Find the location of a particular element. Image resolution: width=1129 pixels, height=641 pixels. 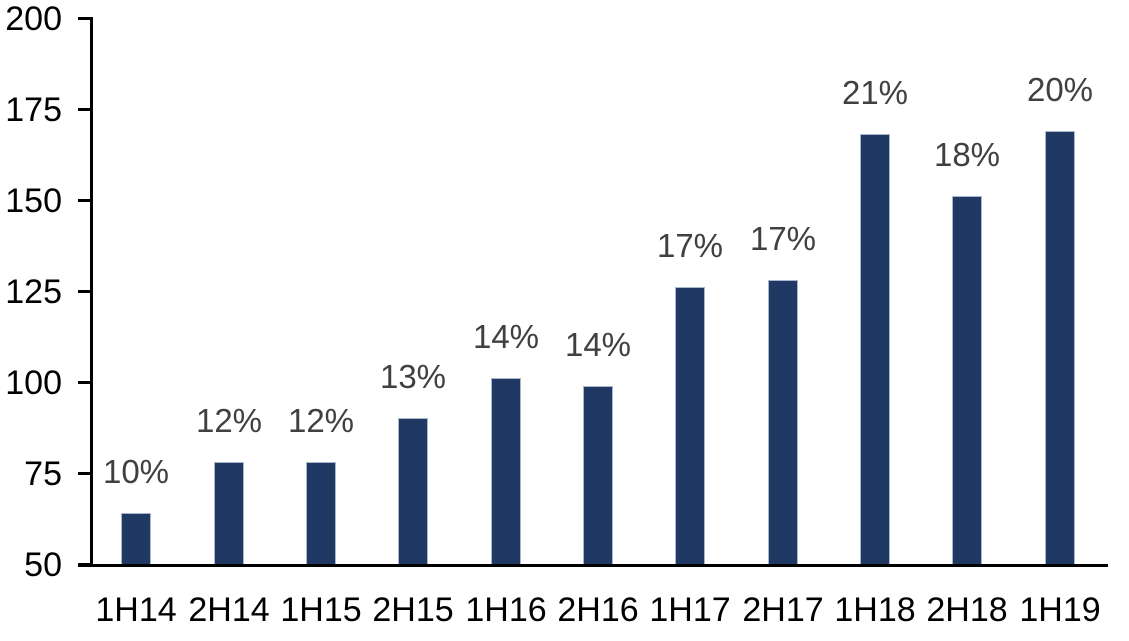

bar-2H17 is located at coordinates (783, 422).